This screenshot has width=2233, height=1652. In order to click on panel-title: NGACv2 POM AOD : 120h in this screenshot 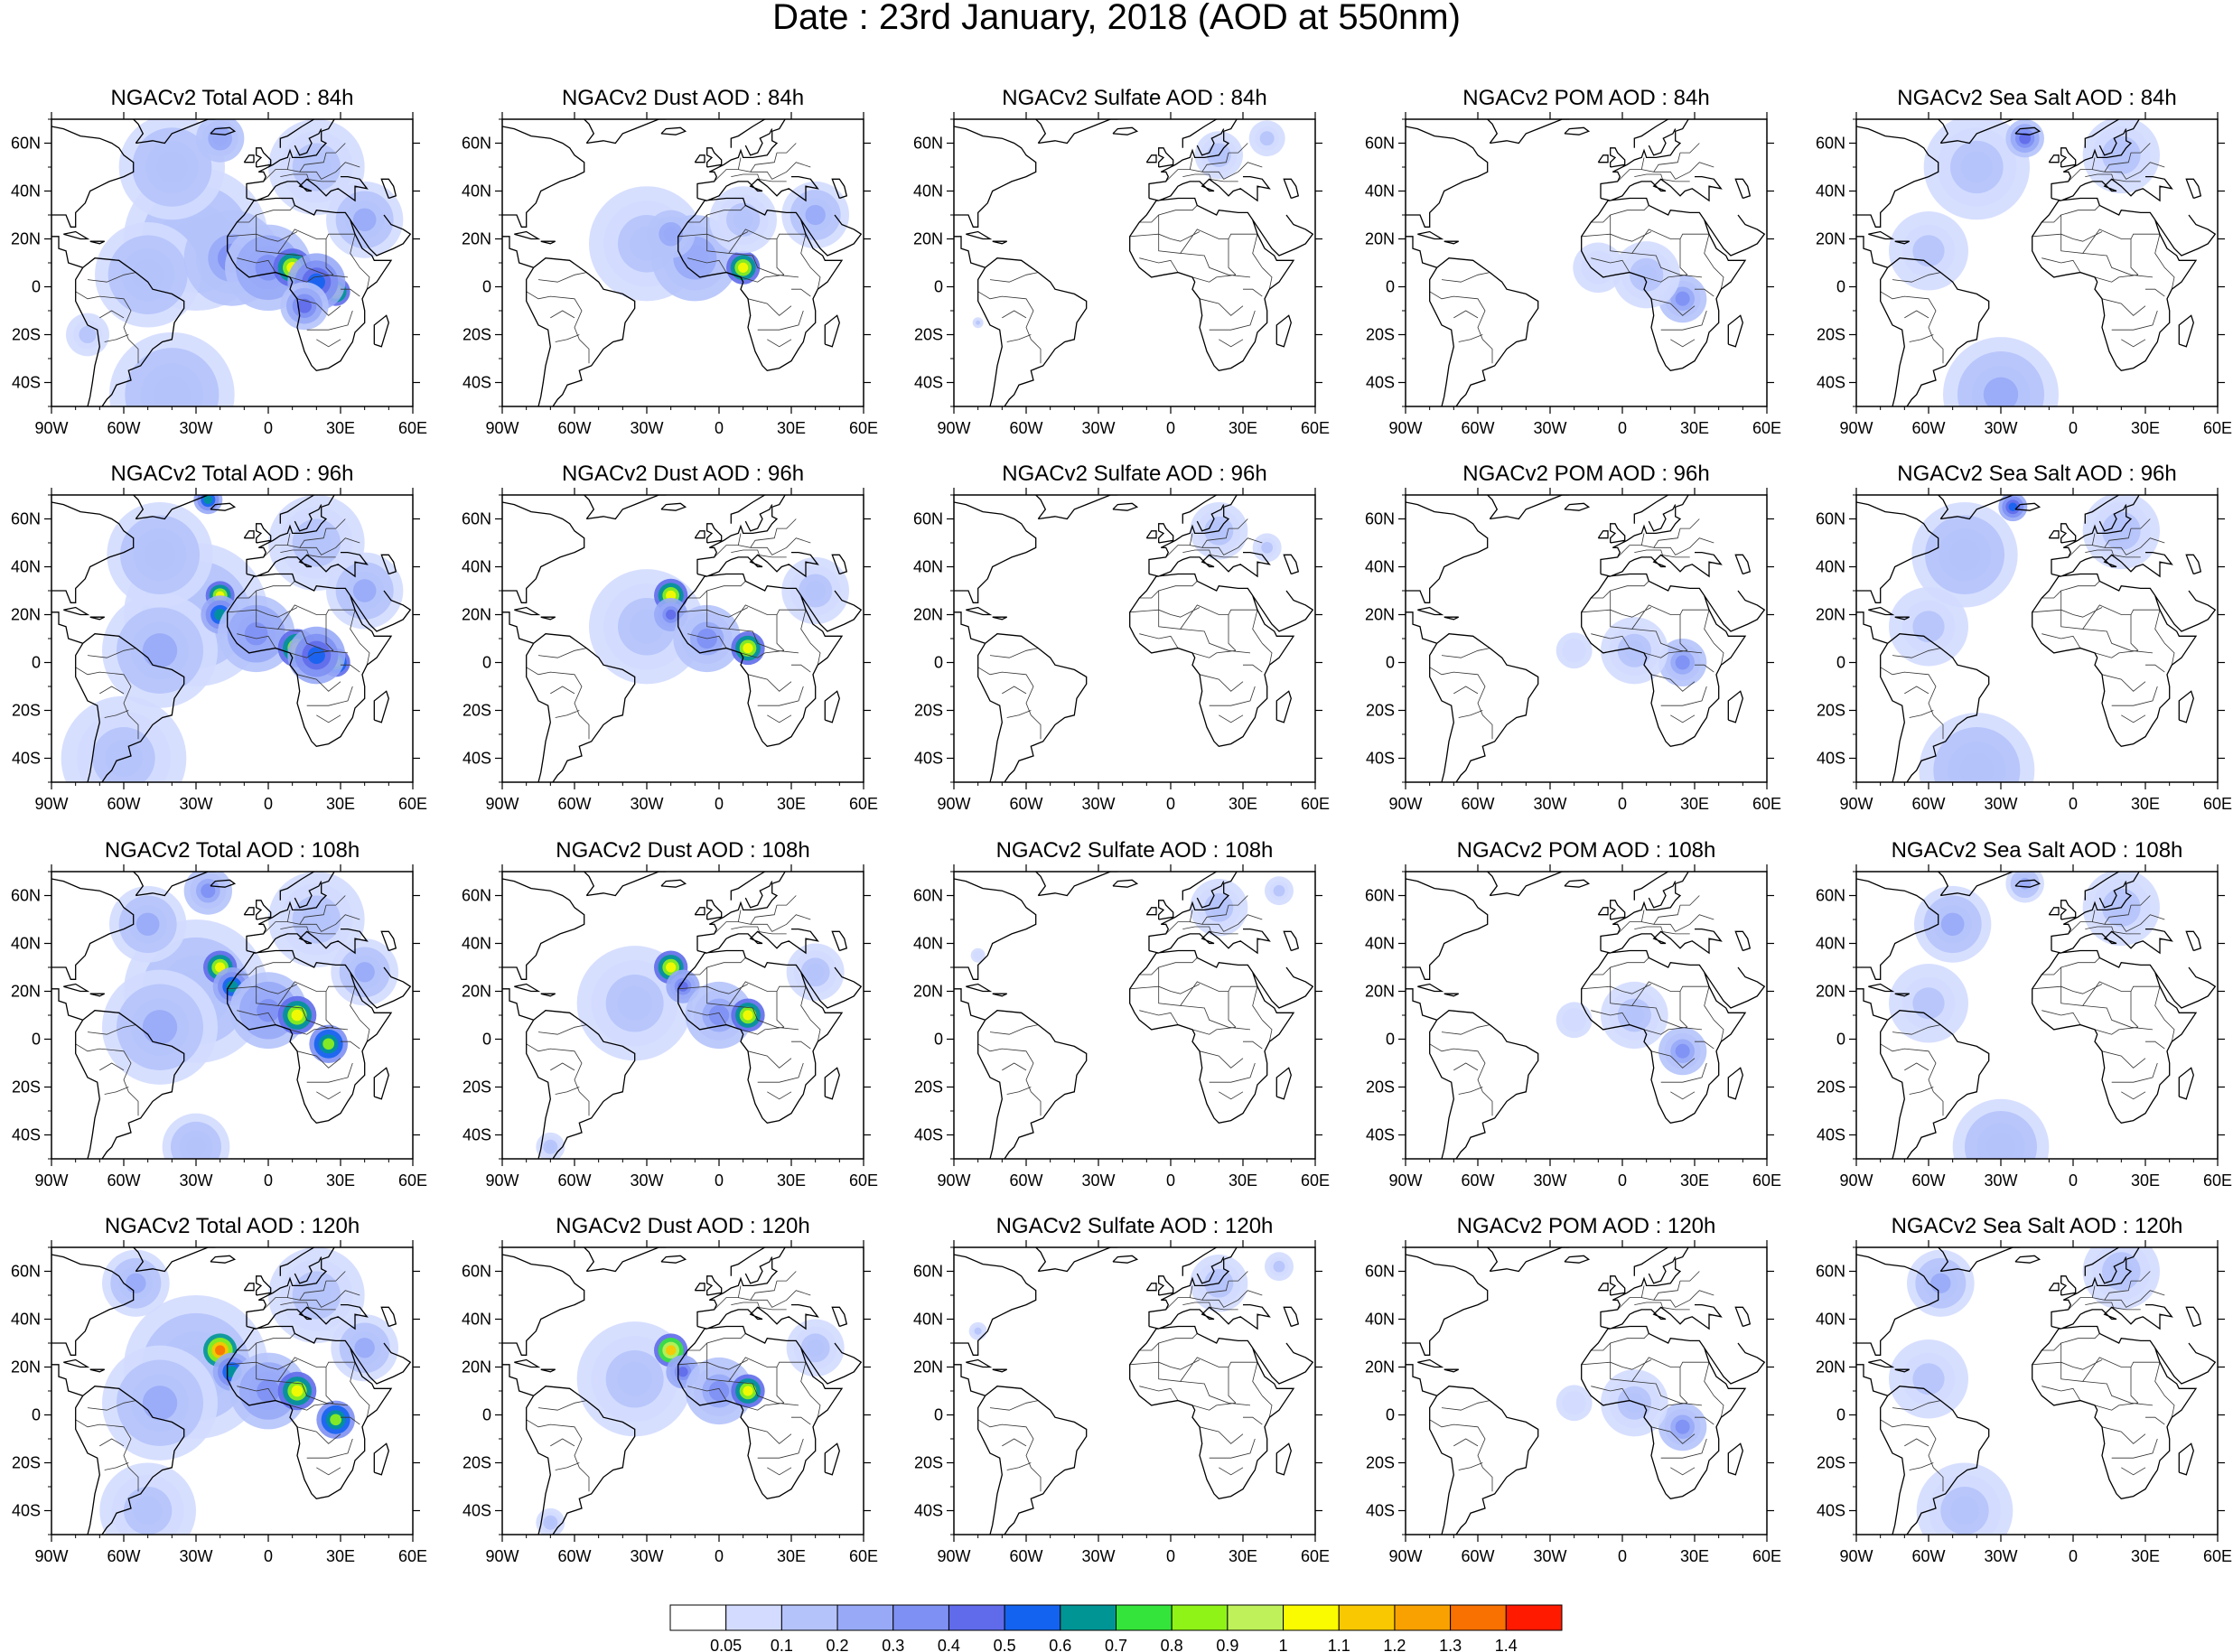, I will do `click(1586, 1226)`.